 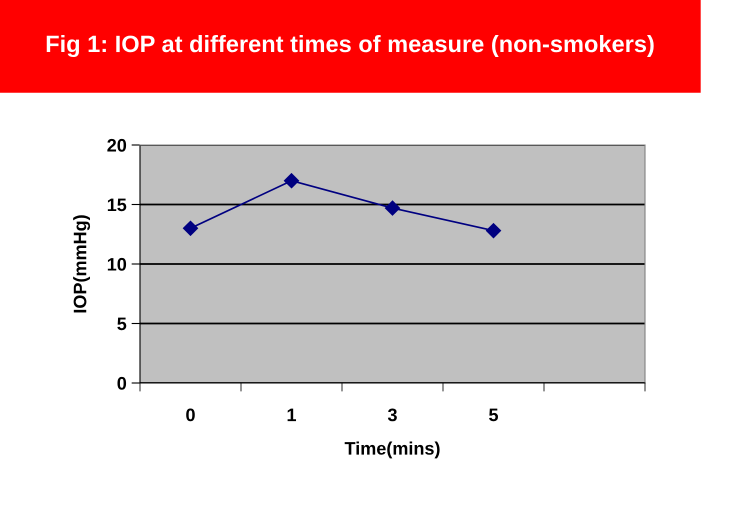 I want to click on x-tick-label: 3, so click(x=392, y=415).